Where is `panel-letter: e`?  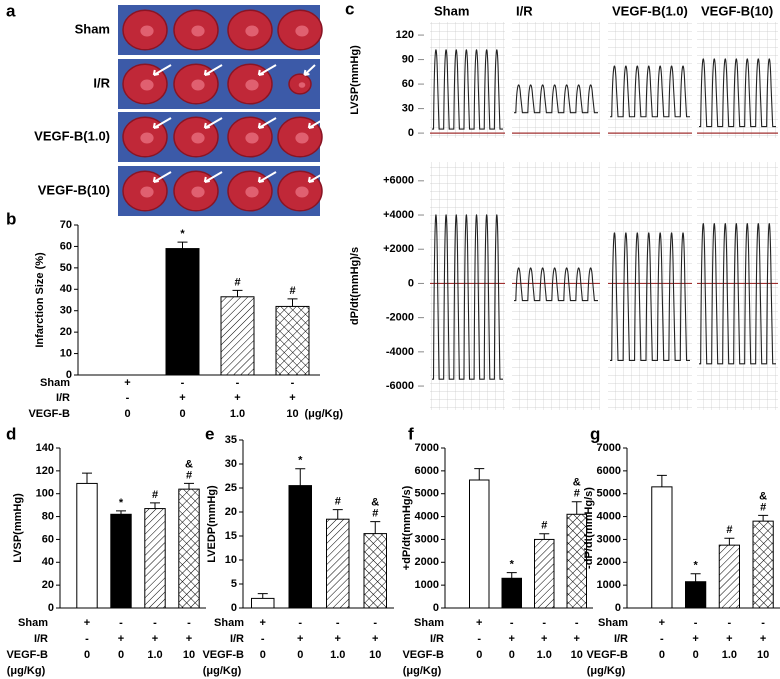
panel-letter: e is located at coordinates (209, 433).